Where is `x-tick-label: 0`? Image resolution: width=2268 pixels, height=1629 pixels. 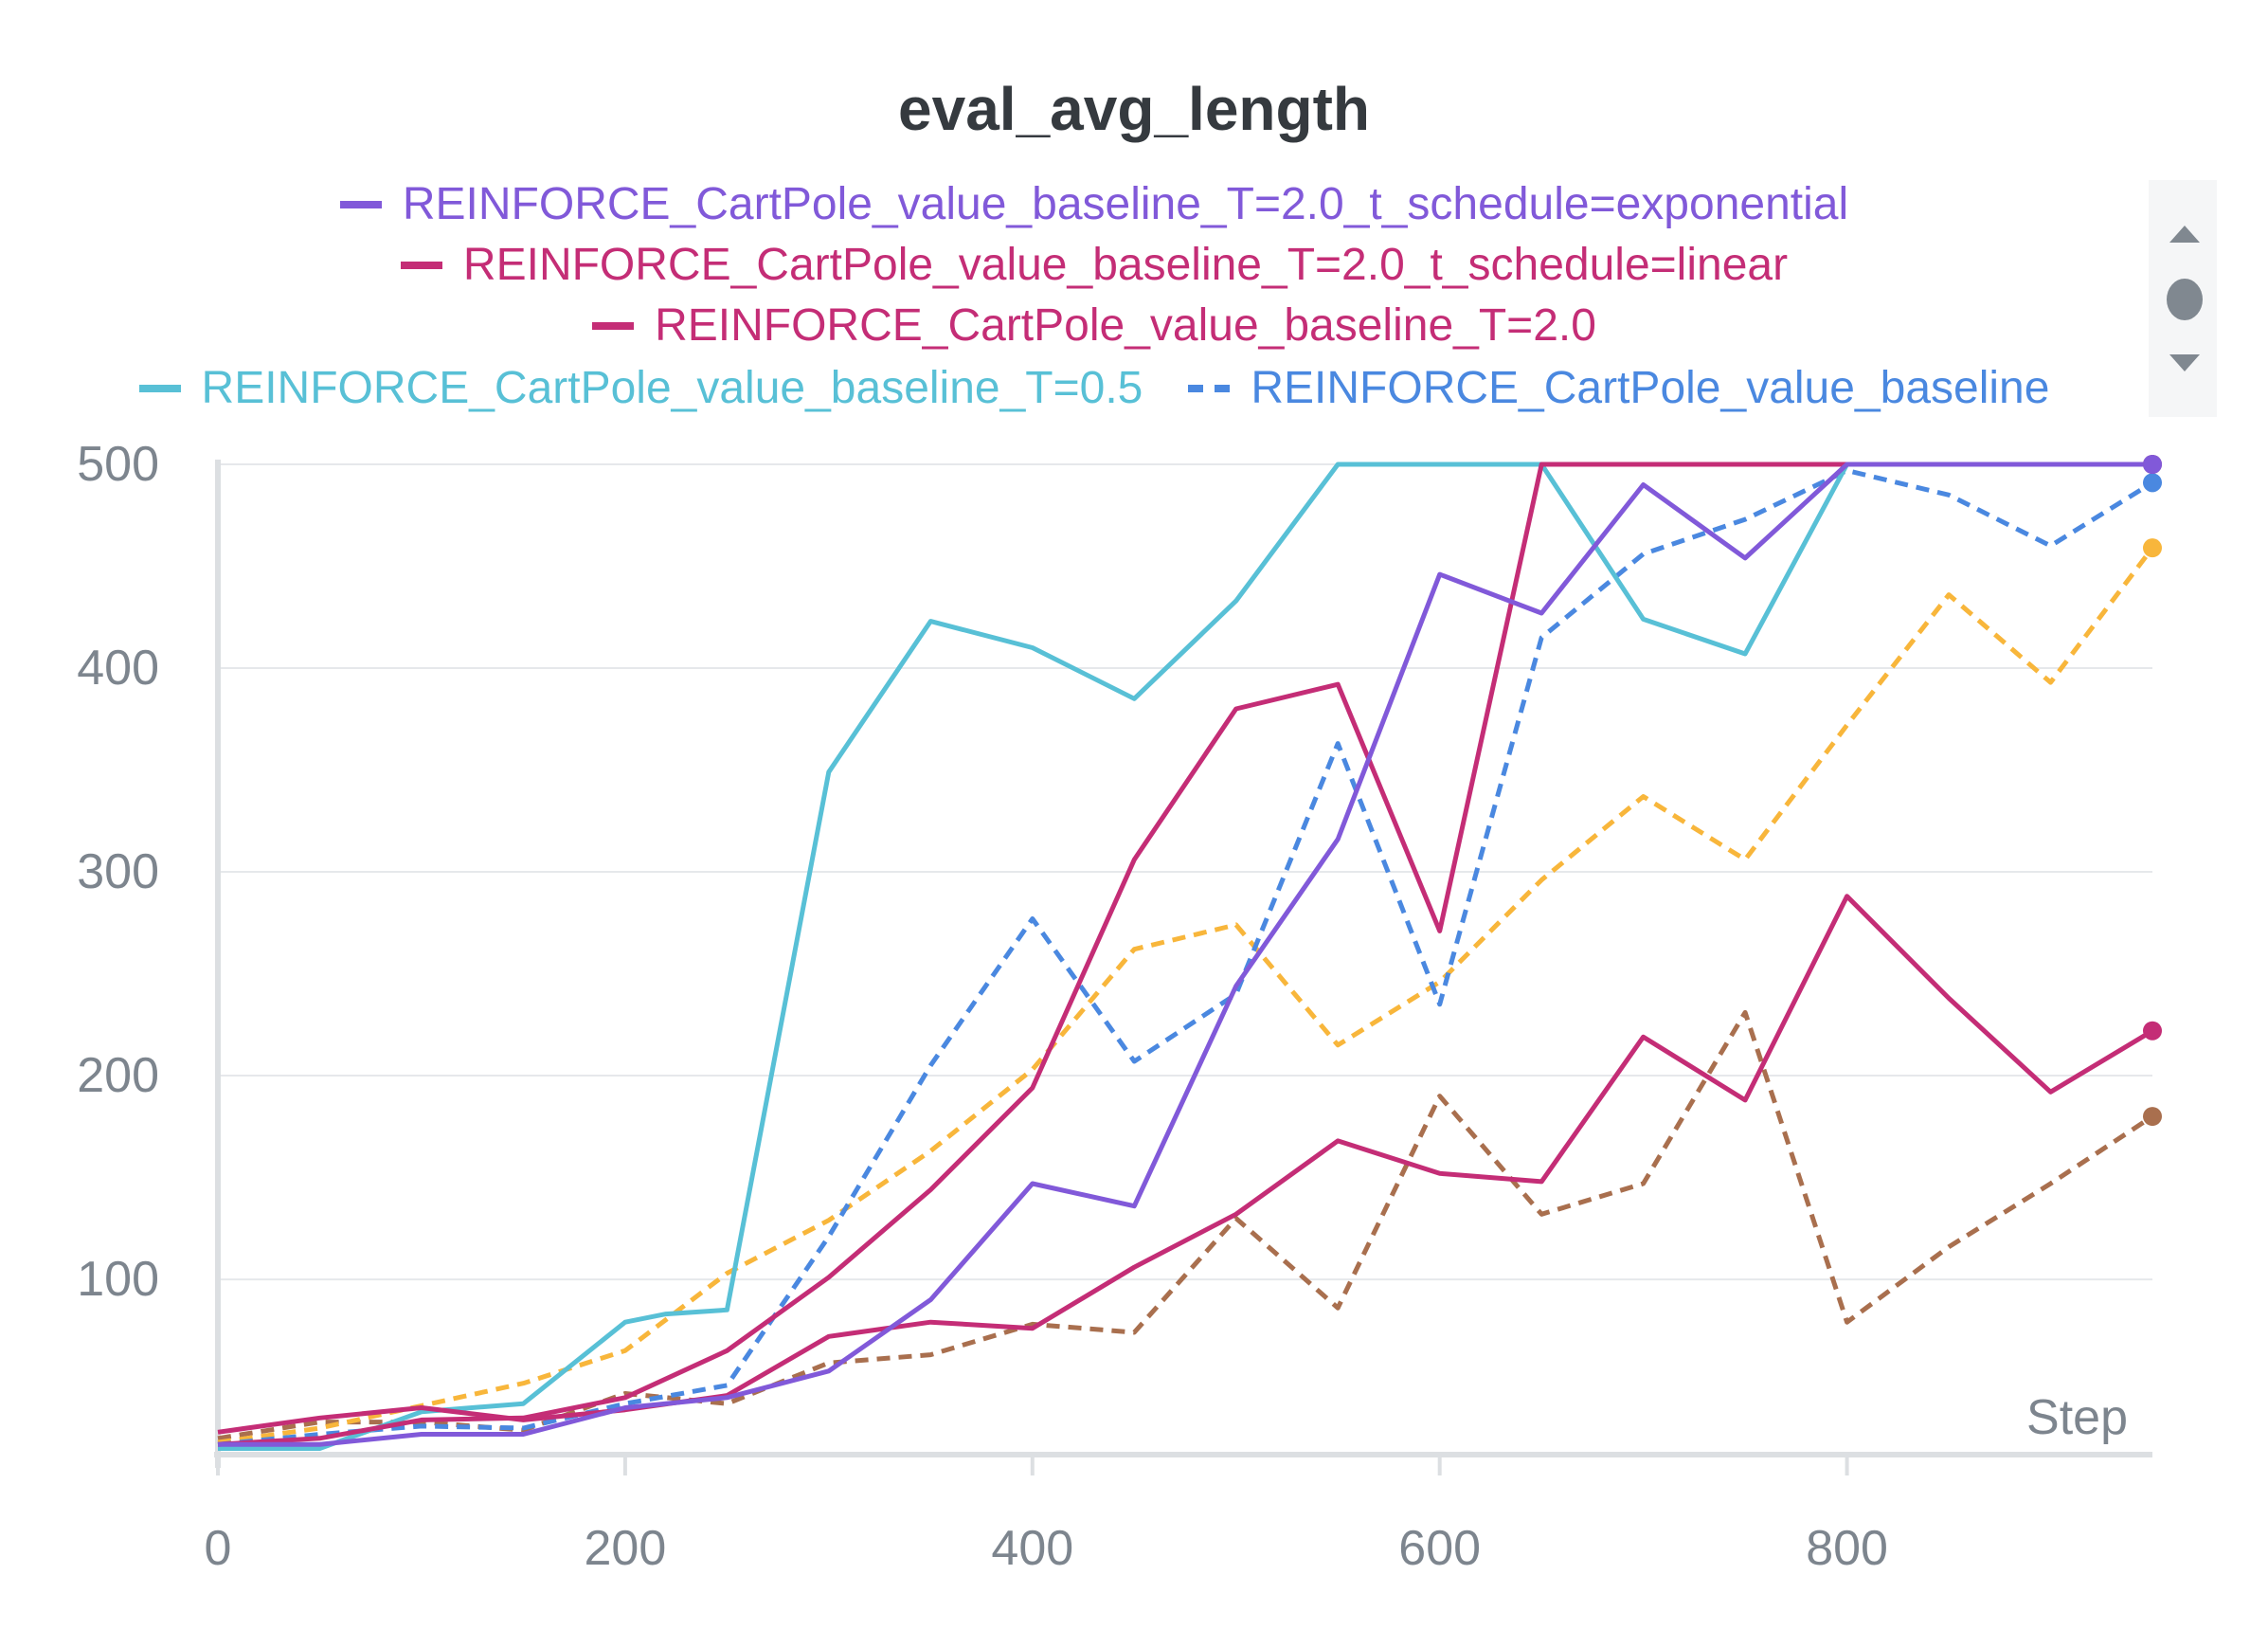
x-tick-label: 0 is located at coordinates (218, 1548).